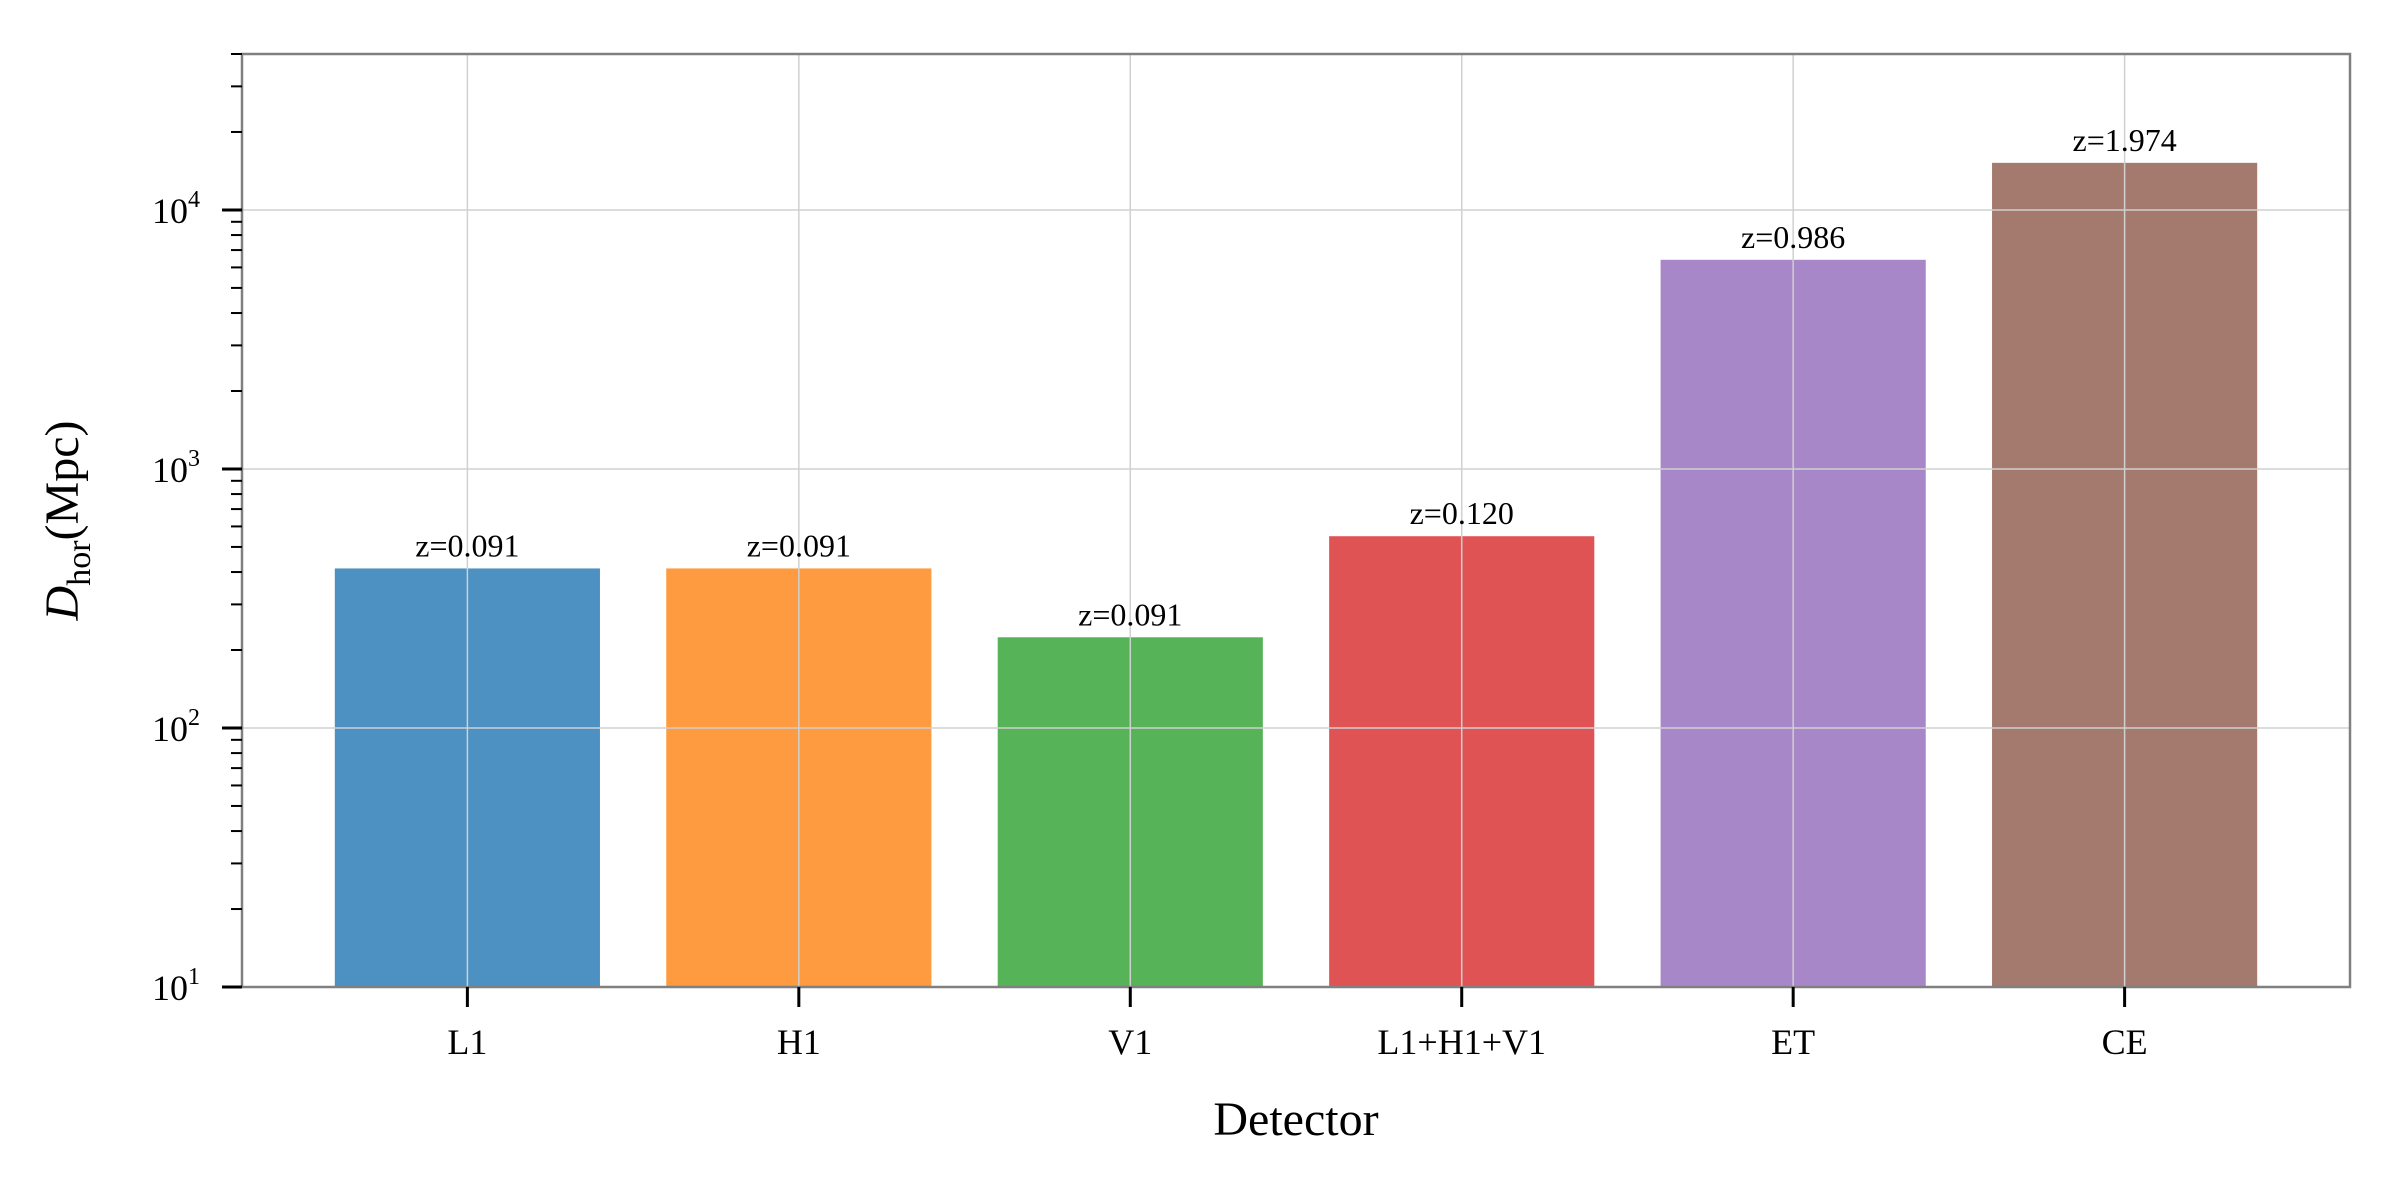 The height and width of the screenshot is (1200, 2400). What do you see at coordinates (799, 1042) in the screenshot?
I see `x-tick-label: H1` at bounding box center [799, 1042].